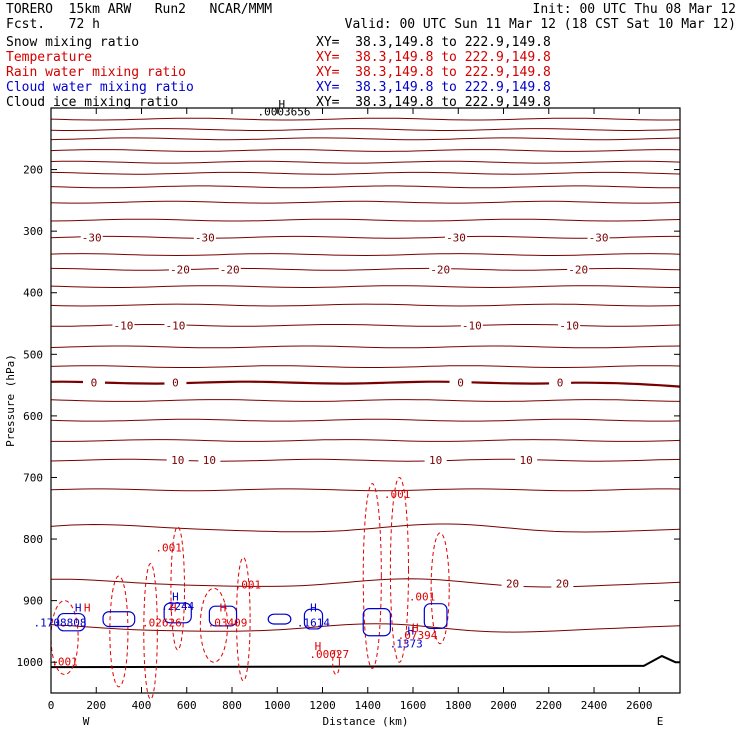 This screenshot has width=740, height=740. What do you see at coordinates (365, 721) in the screenshot?
I see `x-axis-label: Distance (km)` at bounding box center [365, 721].